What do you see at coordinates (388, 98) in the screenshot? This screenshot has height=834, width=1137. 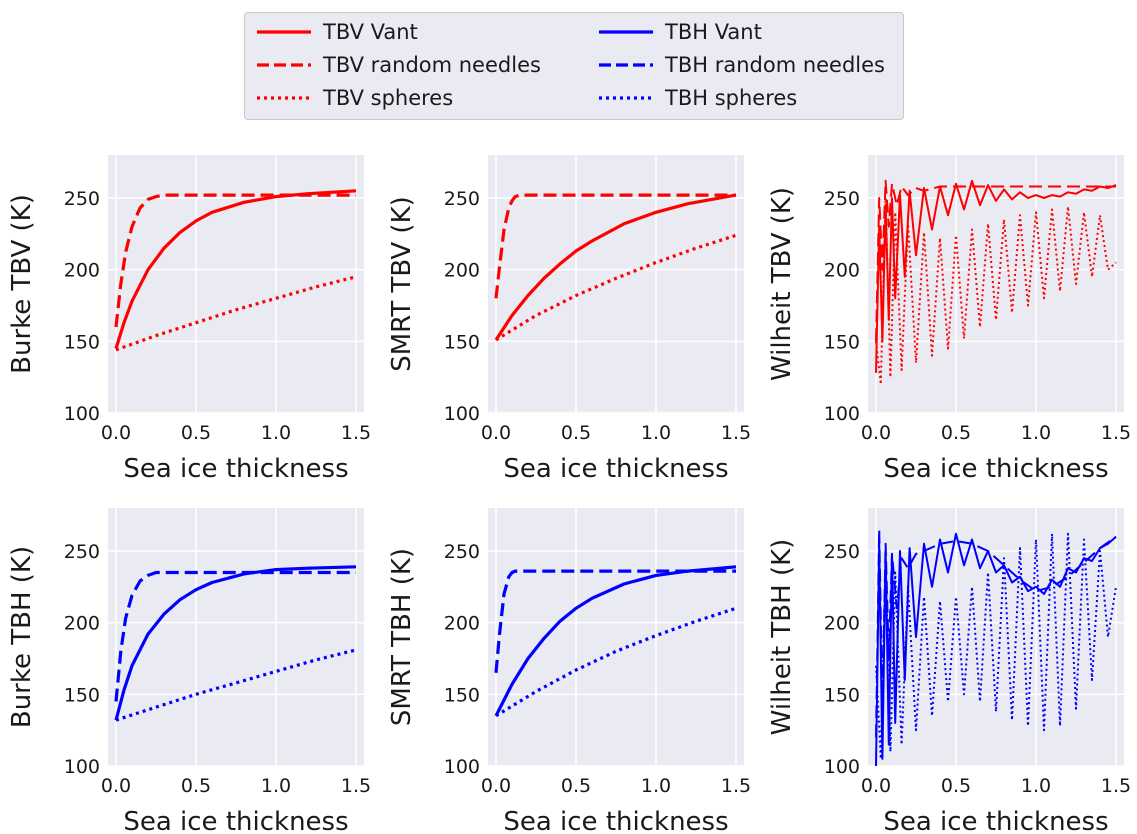 I see `legend-label: TBV spheres` at bounding box center [388, 98].